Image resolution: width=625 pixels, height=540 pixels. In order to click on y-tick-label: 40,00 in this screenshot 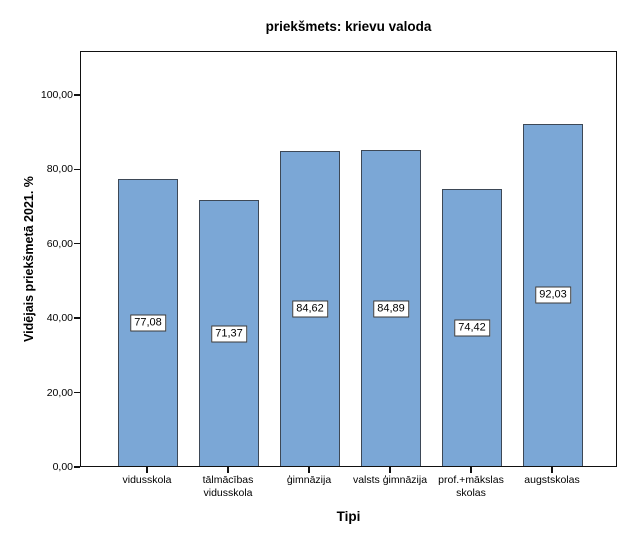, I will do `click(59, 318)`.